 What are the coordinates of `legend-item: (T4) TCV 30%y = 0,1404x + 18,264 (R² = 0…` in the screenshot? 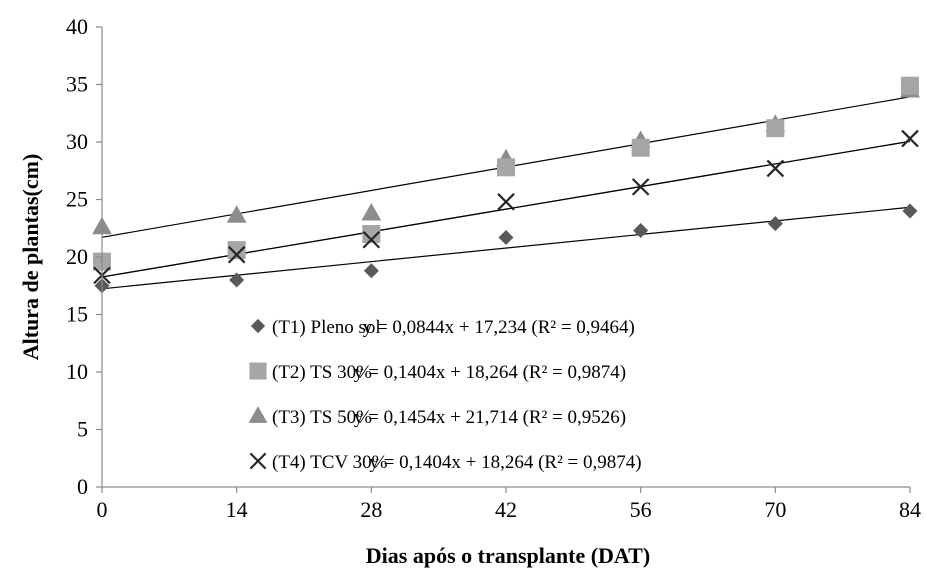 It's located at (445, 462).